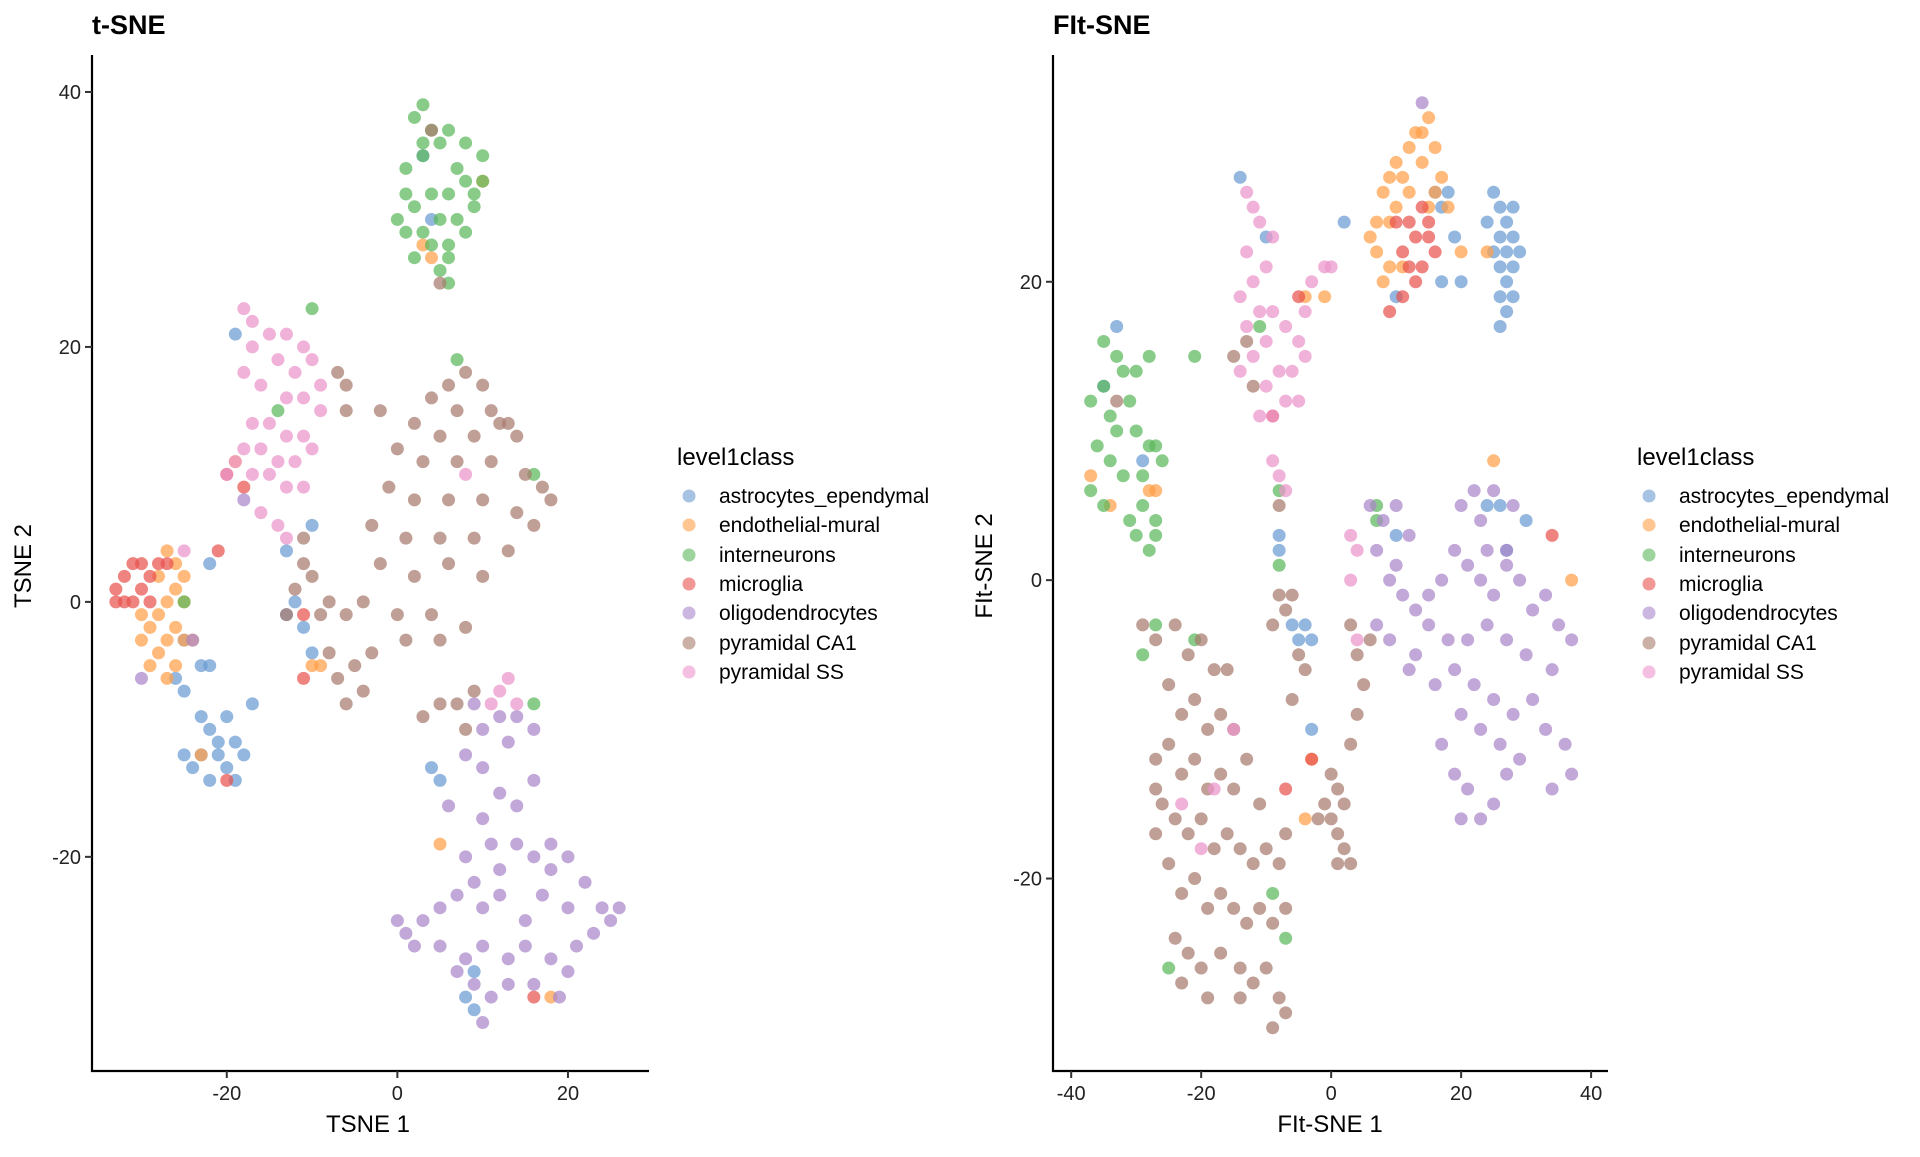 The width and height of the screenshot is (1920, 1157). Describe the element at coordinates (735, 457) in the screenshot. I see `legend-title: level1class` at that location.